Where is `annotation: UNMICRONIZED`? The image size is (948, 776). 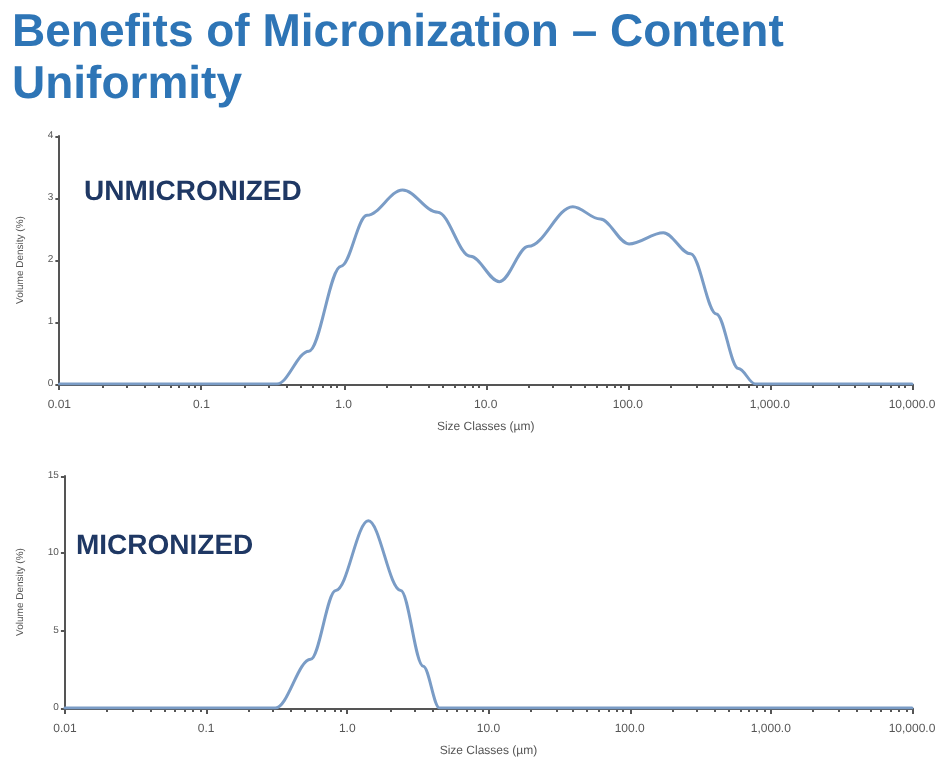
annotation: UNMICRONIZED is located at coordinates (193, 190).